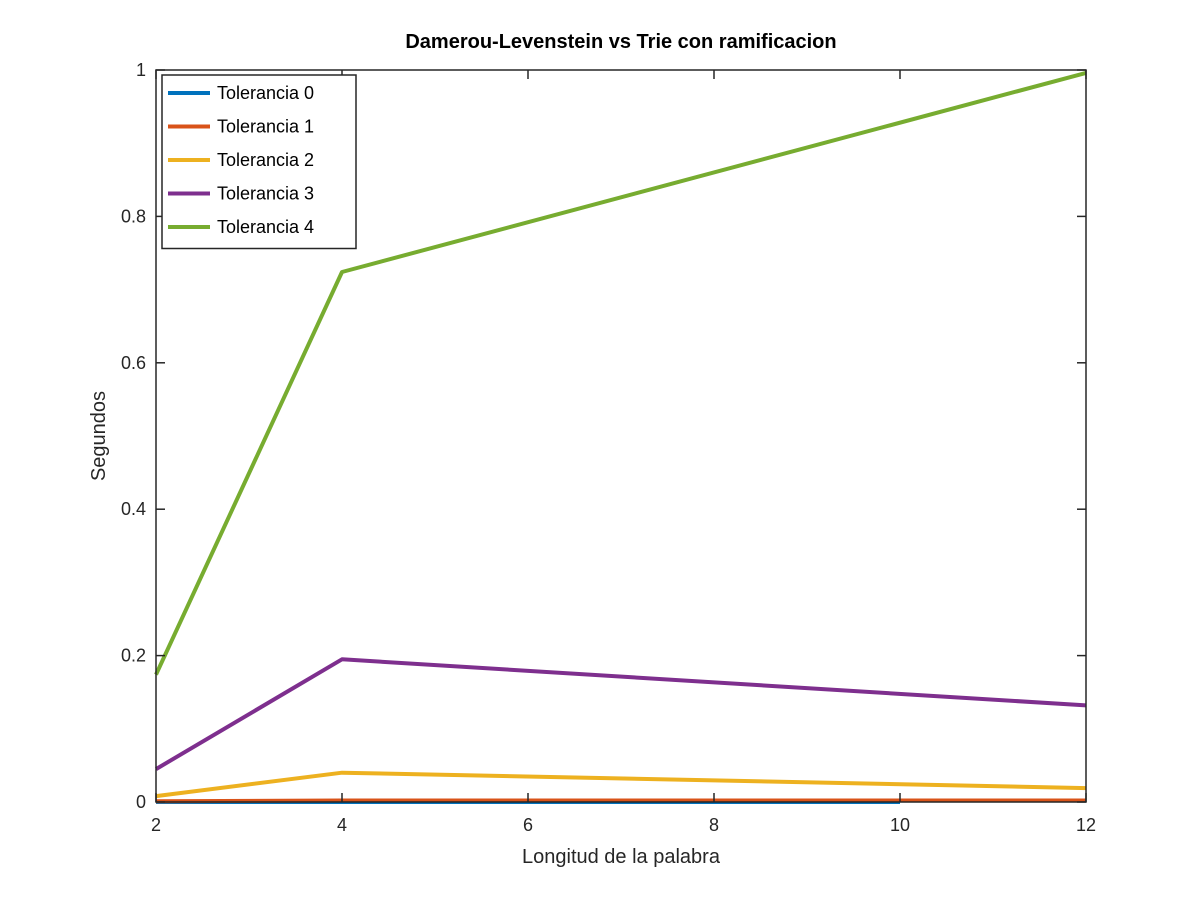 The image size is (1200, 900). Describe the element at coordinates (133, 509) in the screenshot. I see `y-tick-label: 0.4` at that location.